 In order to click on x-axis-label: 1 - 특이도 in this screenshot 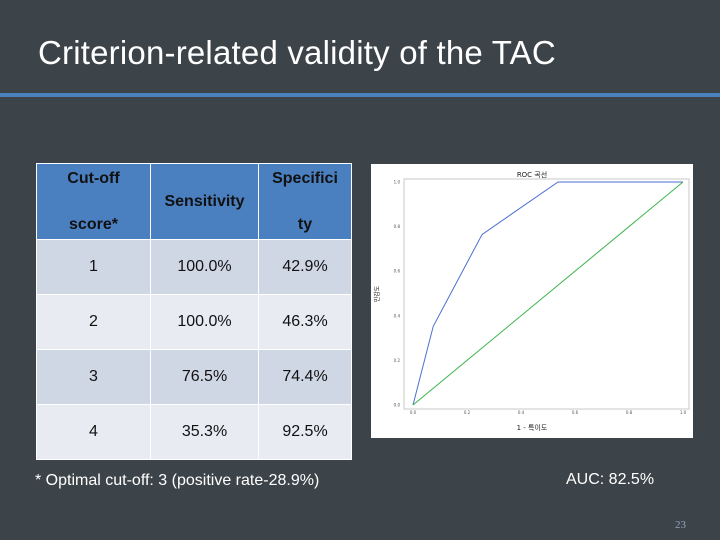, I will do `click(532, 427)`.